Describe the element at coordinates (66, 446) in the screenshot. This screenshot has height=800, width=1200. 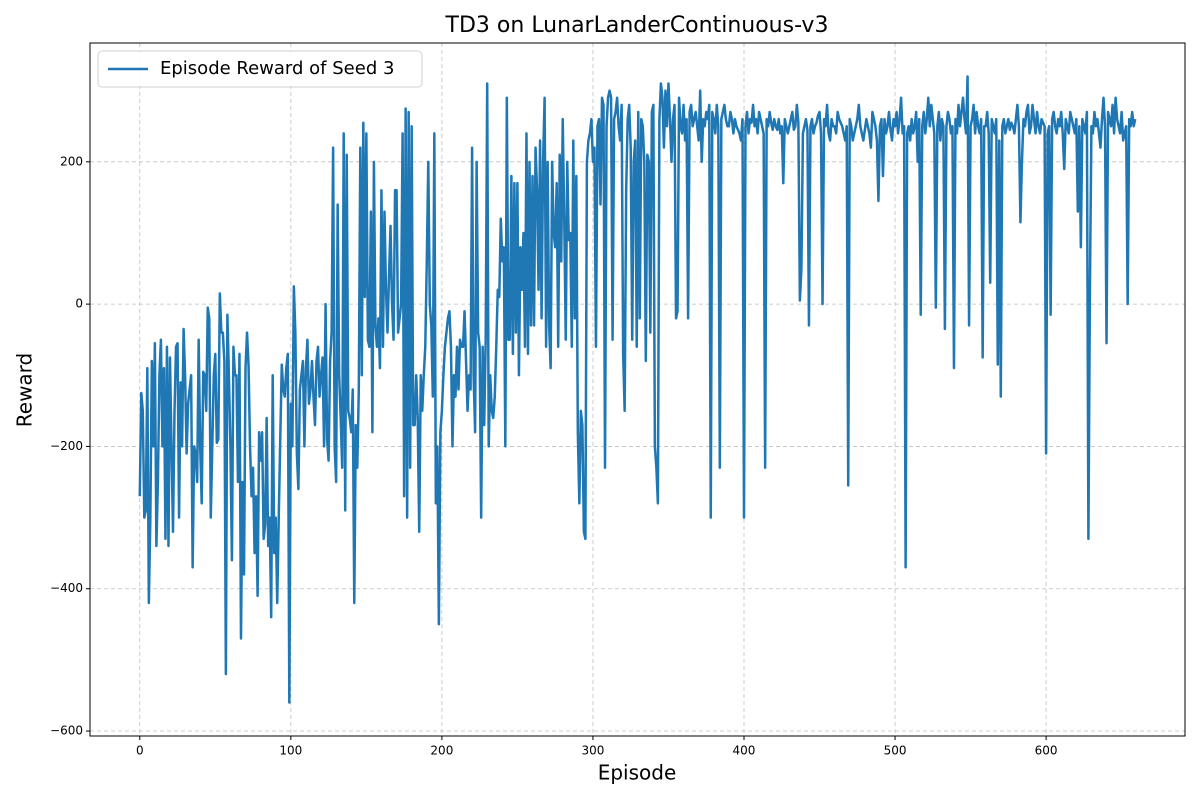
I see `y-tick-label: −200` at that location.